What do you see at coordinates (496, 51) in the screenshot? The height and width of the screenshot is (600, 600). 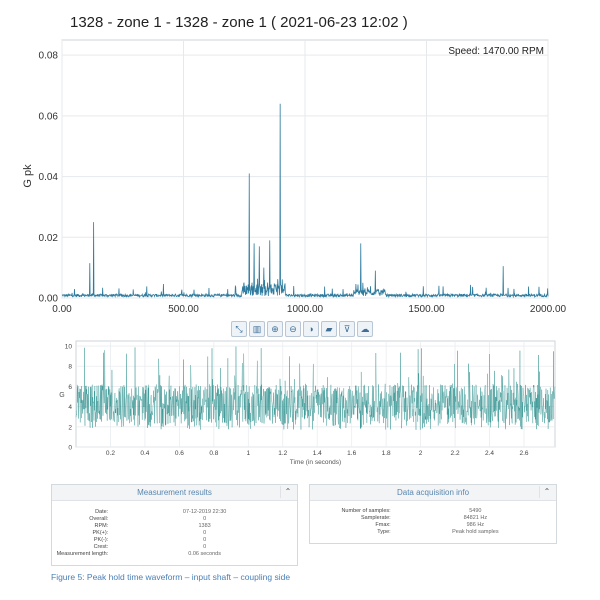 I see `speed-label: Speed: 1470.00 RPM` at bounding box center [496, 51].